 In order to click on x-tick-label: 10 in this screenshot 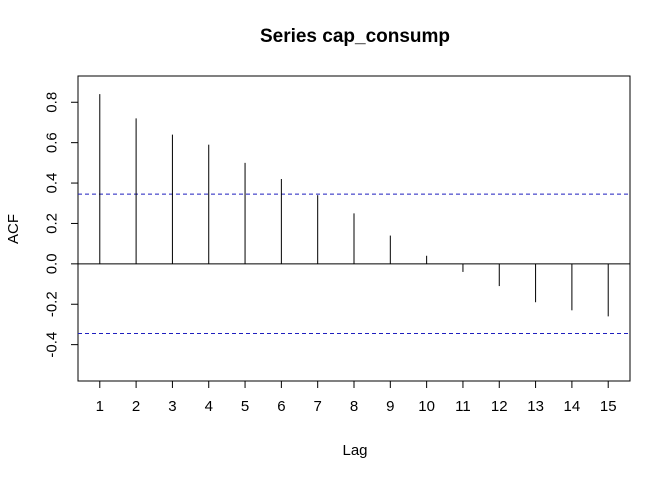, I will do `click(426, 406)`.